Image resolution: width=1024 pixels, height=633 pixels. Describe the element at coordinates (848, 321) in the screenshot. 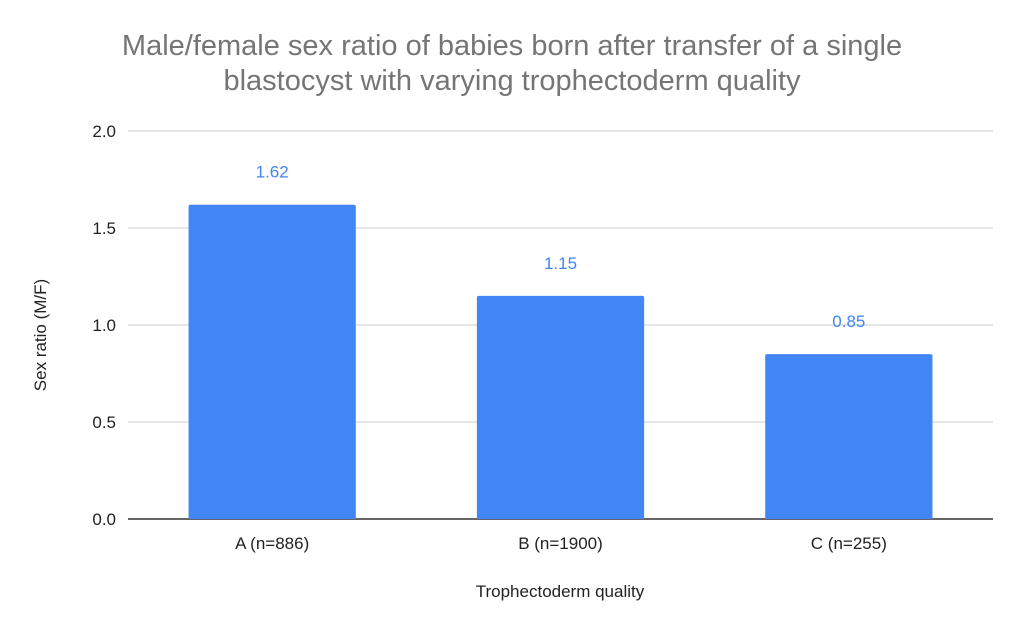

I see `data-label: 0.85` at that location.